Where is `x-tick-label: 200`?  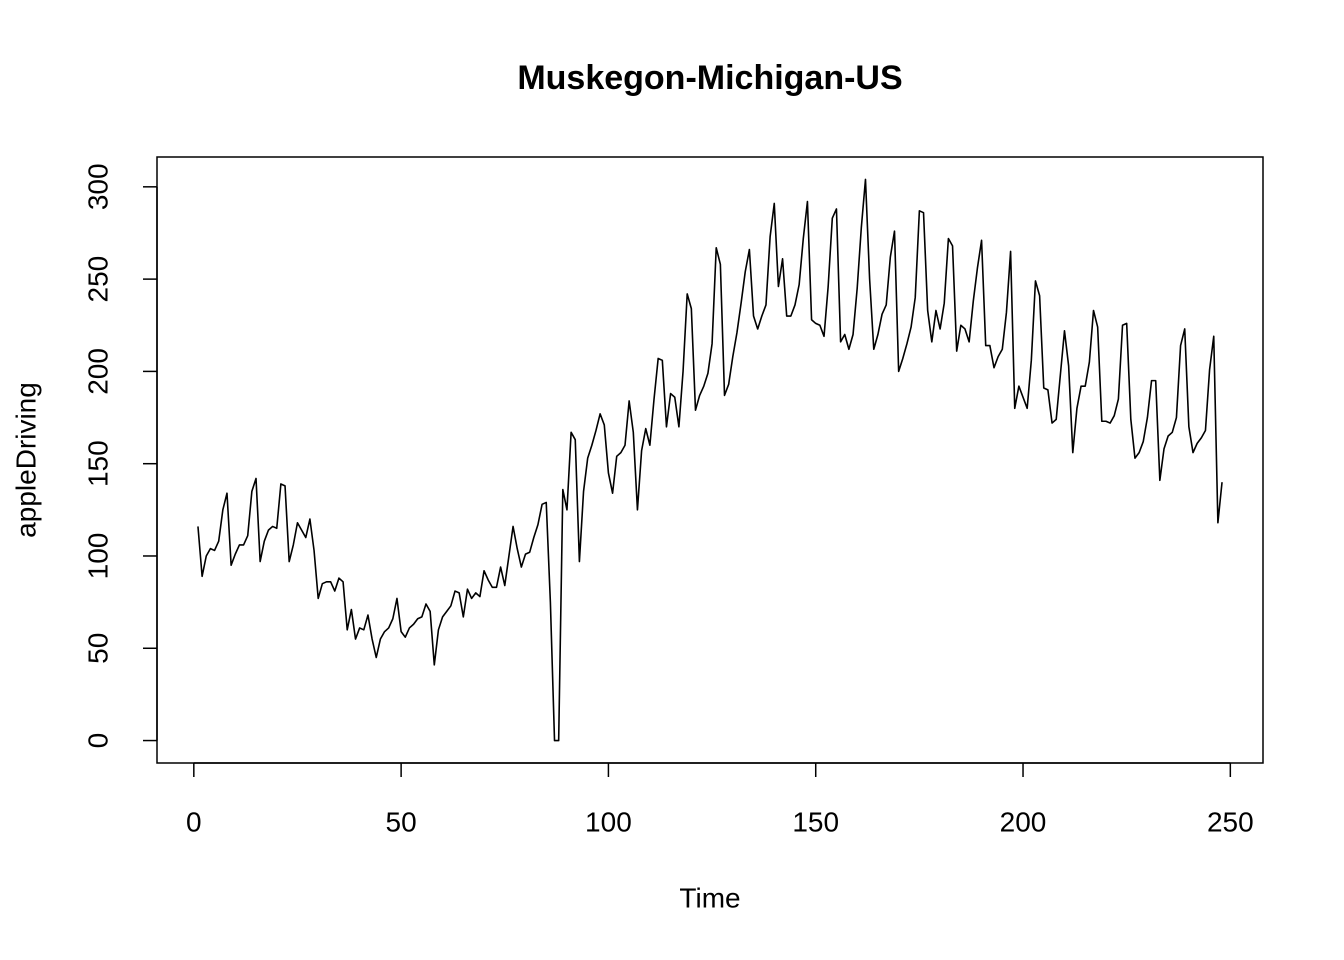 x-tick-label: 200 is located at coordinates (1023, 821).